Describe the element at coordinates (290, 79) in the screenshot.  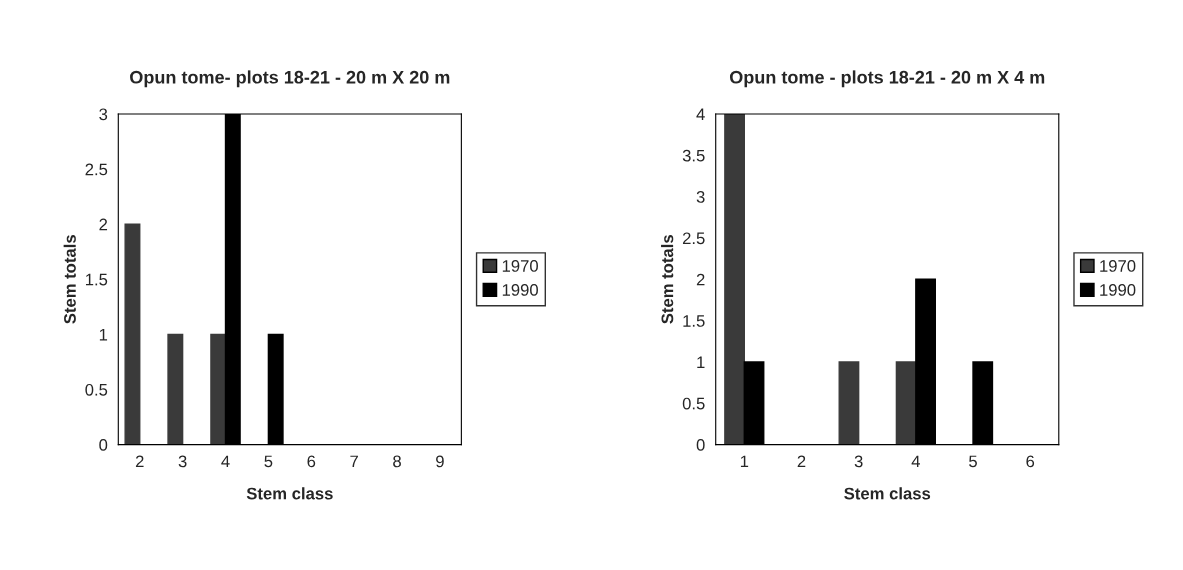
I see `chart-title: Opun tome- plots 18-21 - 20 m X 20 m` at that location.